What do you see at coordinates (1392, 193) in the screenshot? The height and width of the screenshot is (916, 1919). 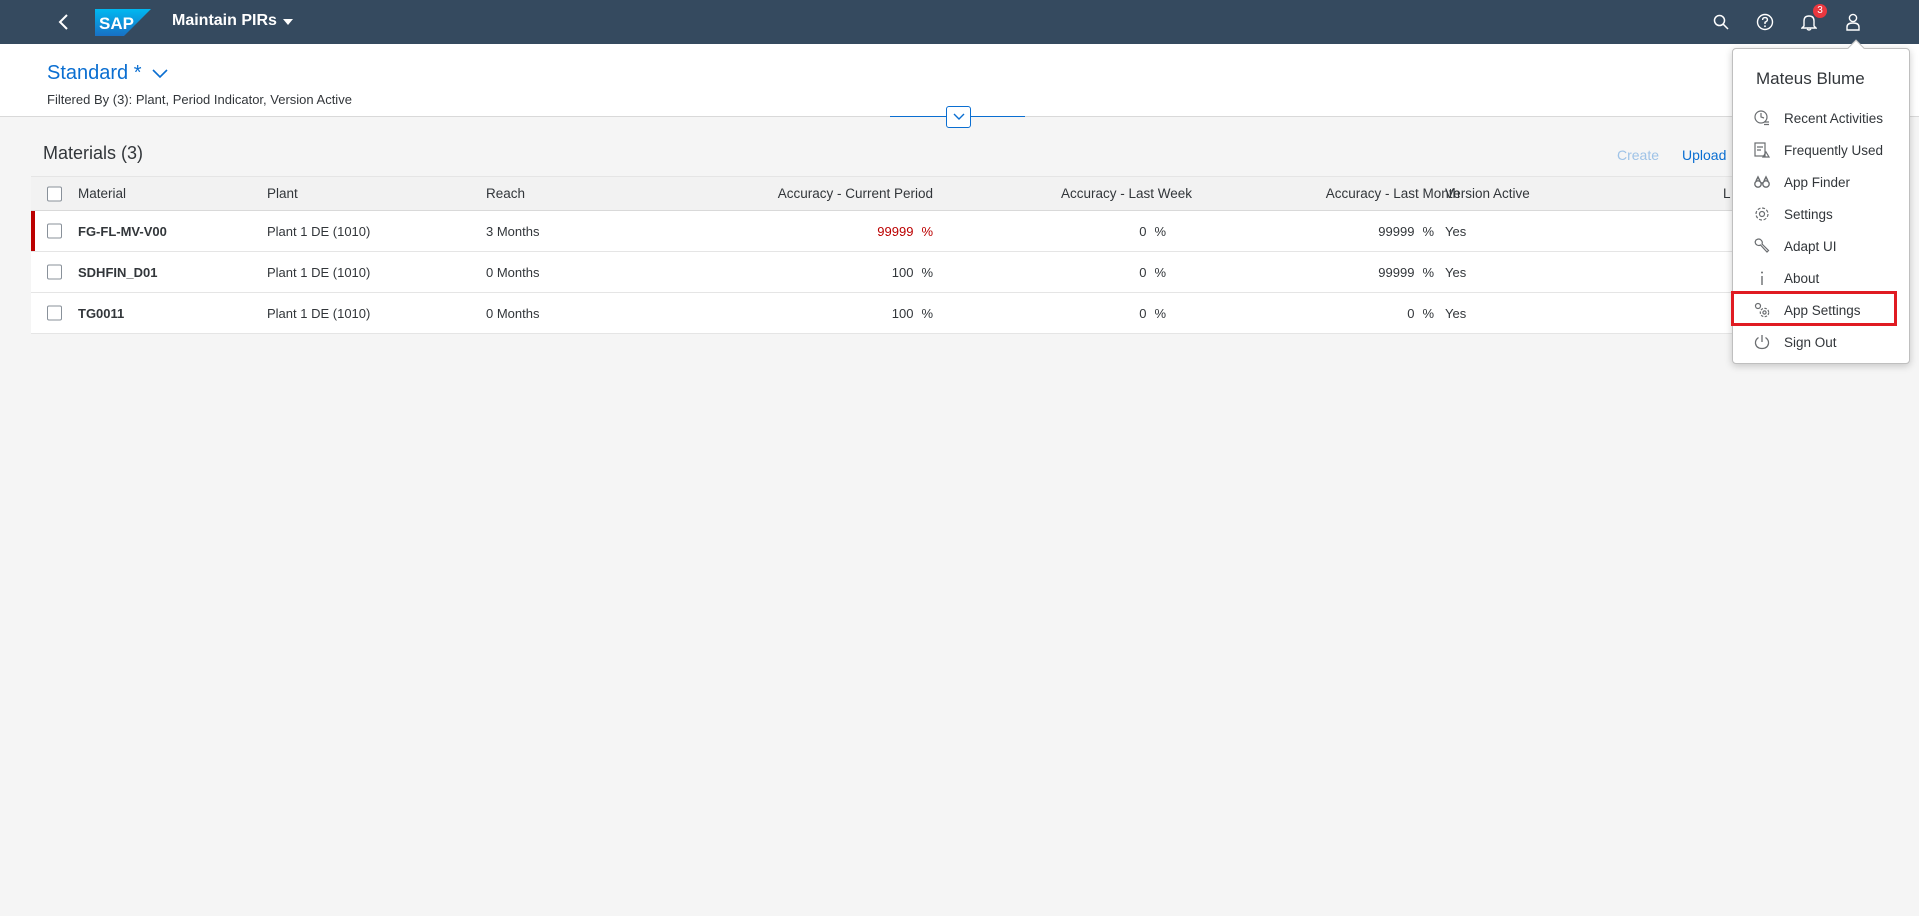 I see `column-header-accuracy-last-month: Accuracy - Last Month` at bounding box center [1392, 193].